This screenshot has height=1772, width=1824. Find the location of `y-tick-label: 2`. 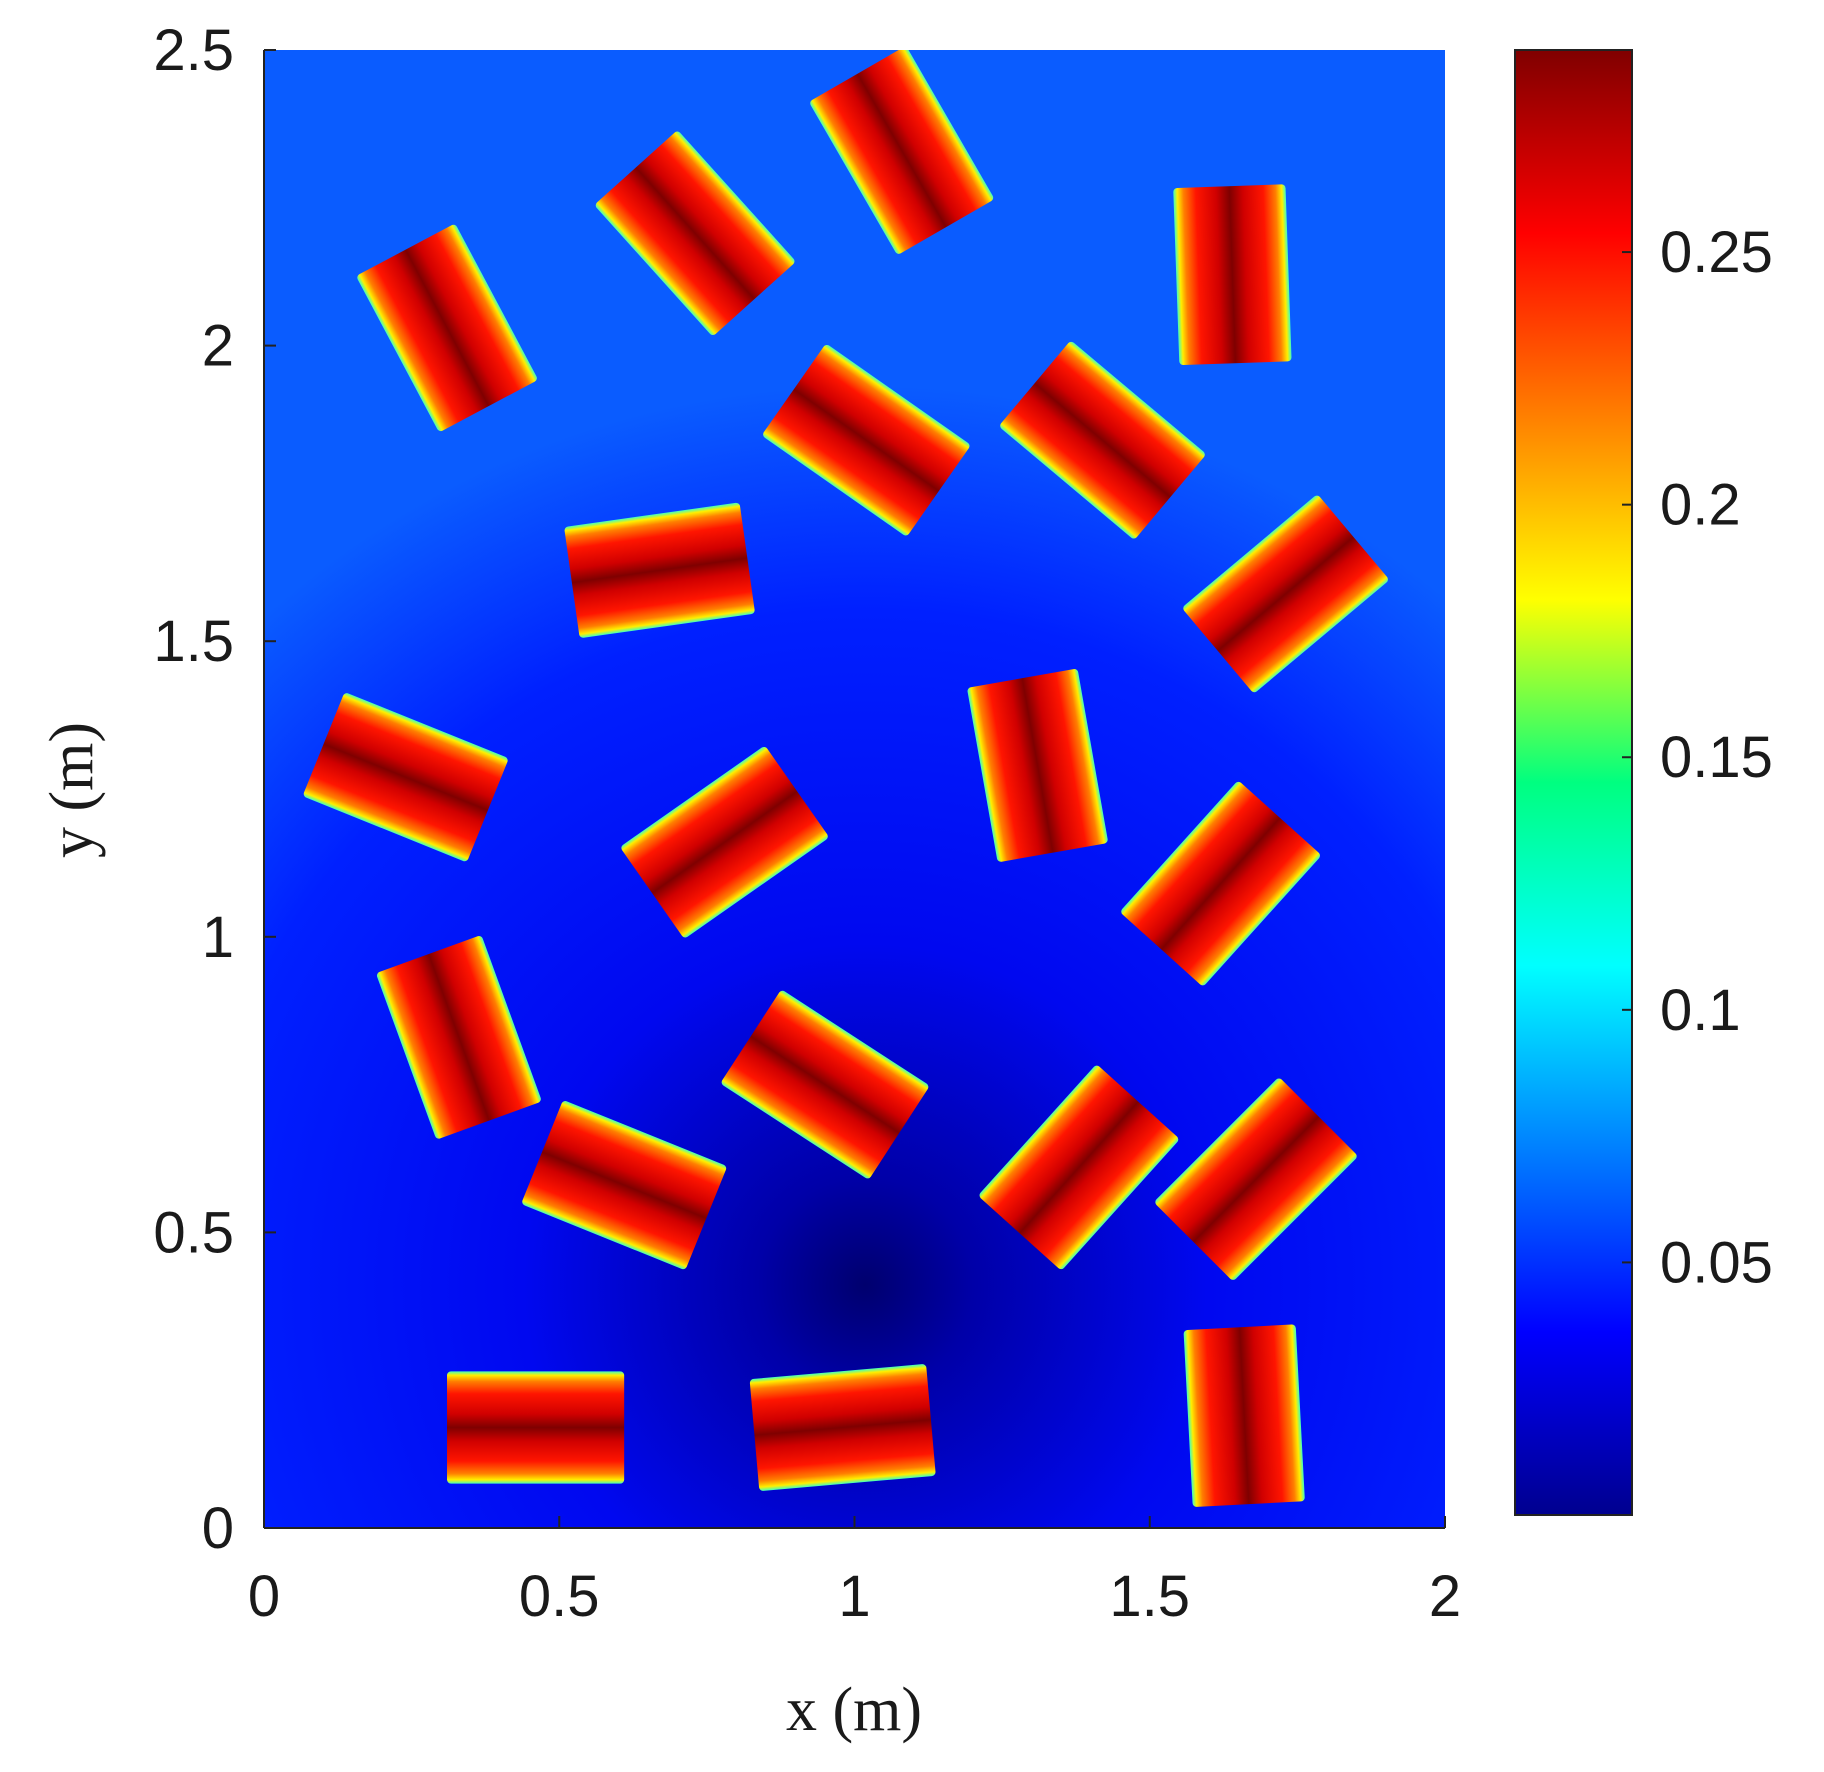

y-tick-label: 2 is located at coordinates (218, 346).